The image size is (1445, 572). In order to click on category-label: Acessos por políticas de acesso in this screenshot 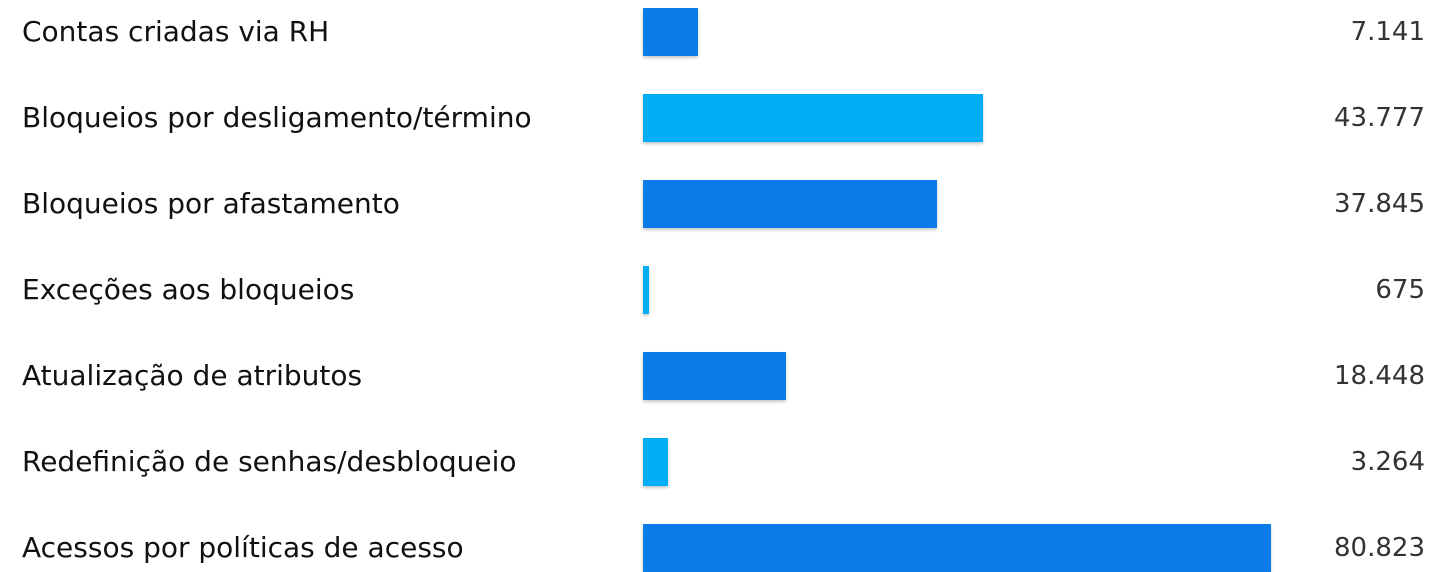, I will do `click(243, 547)`.